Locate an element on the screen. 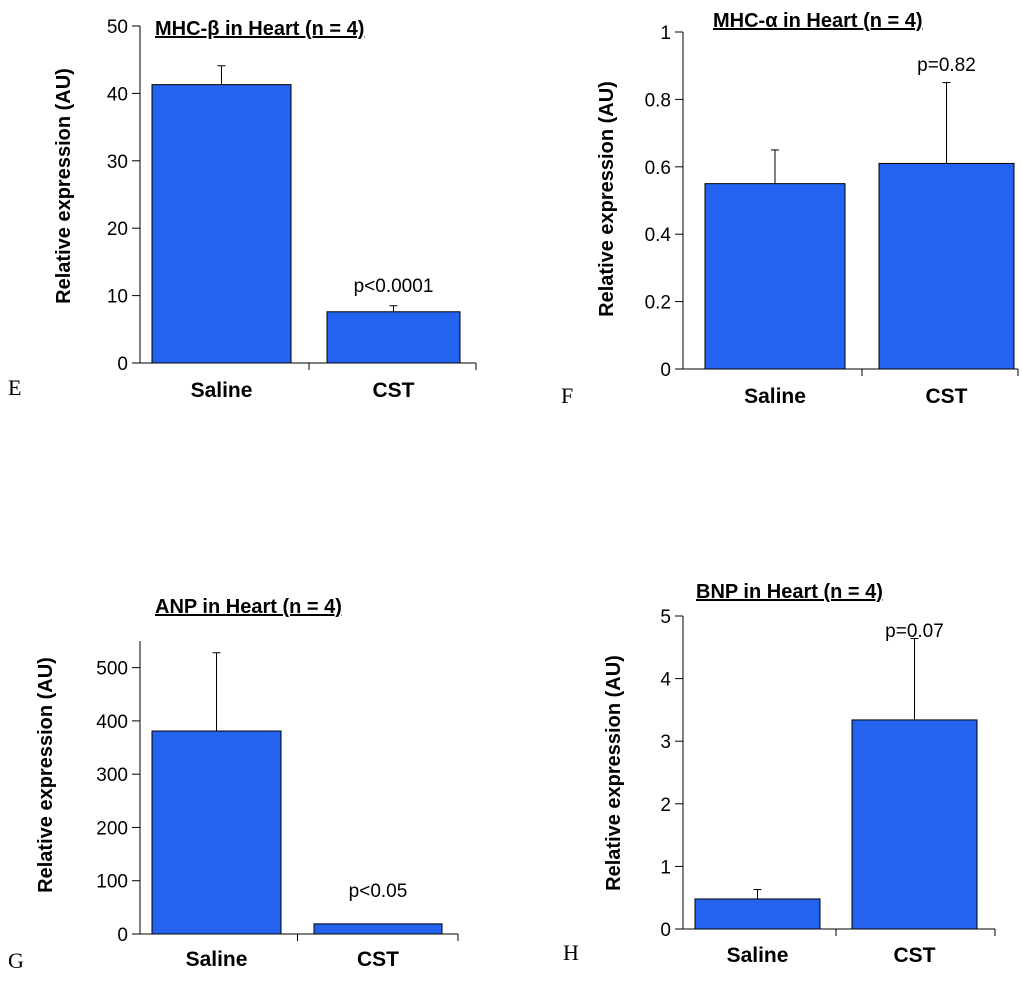  p-value-annotation: p=0.82 is located at coordinates (946, 65).